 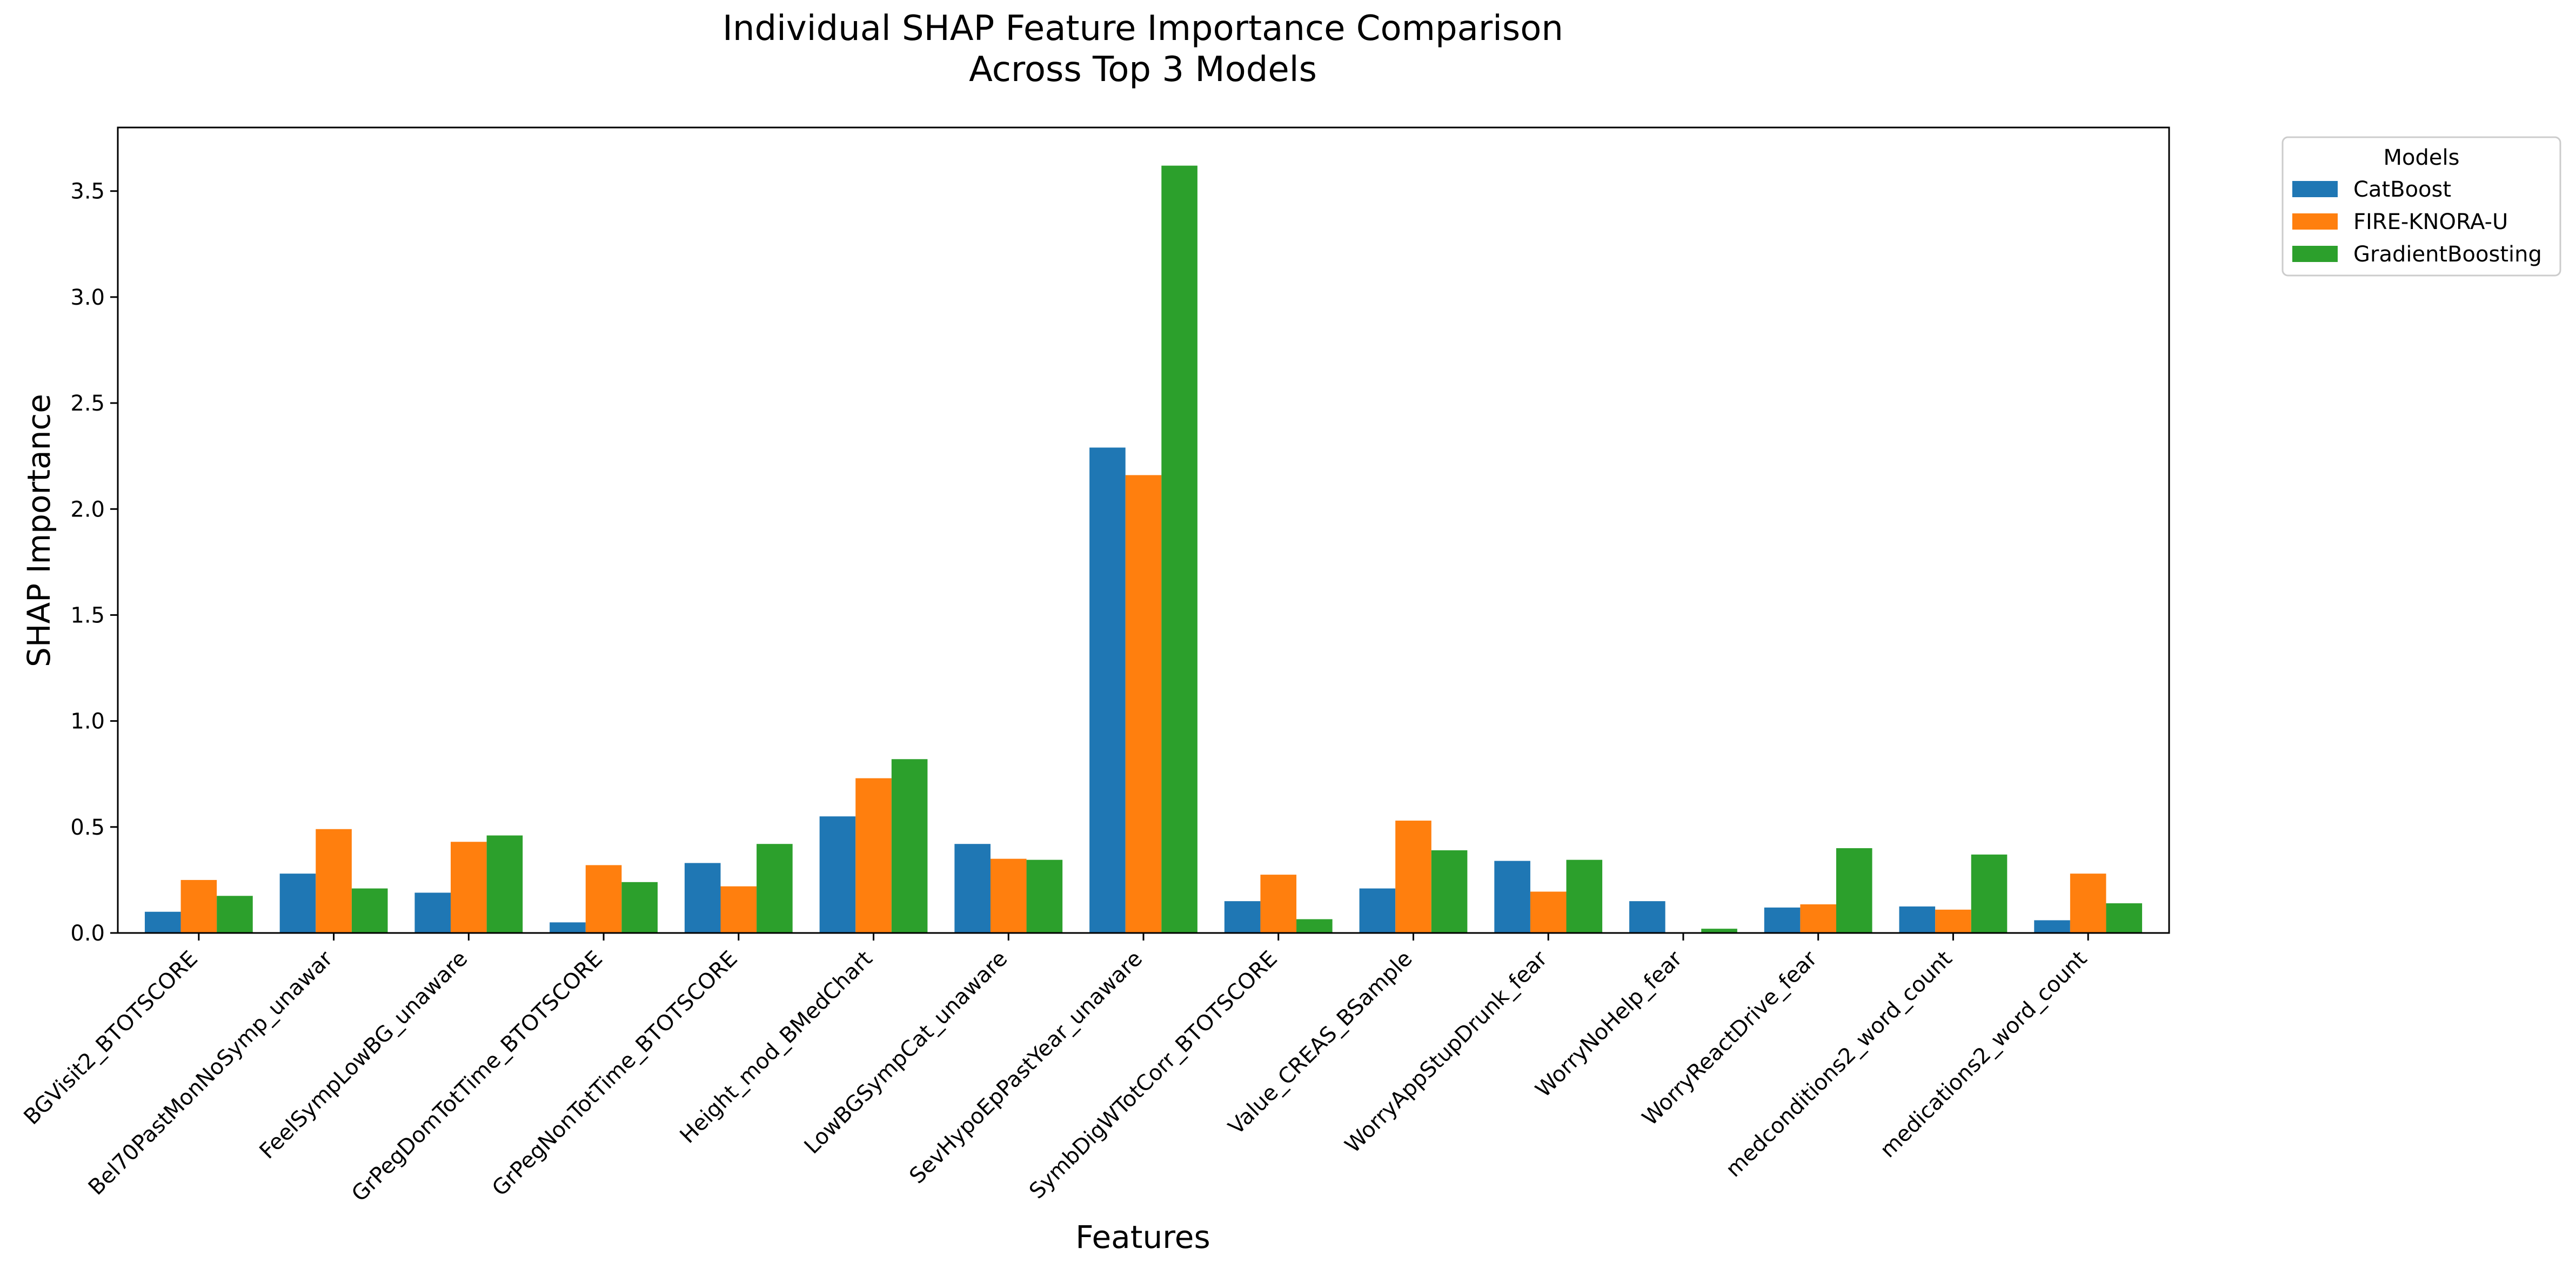 I want to click on legend-label-gradientboosting: GradientBoosting, so click(x=2447, y=255).